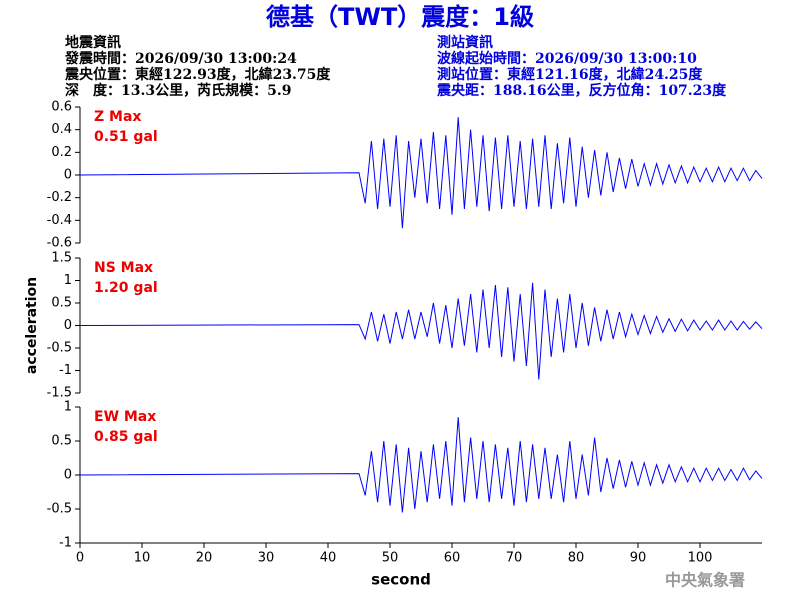  What do you see at coordinates (125, 417) in the screenshot?
I see `annotation: EW Max` at bounding box center [125, 417].